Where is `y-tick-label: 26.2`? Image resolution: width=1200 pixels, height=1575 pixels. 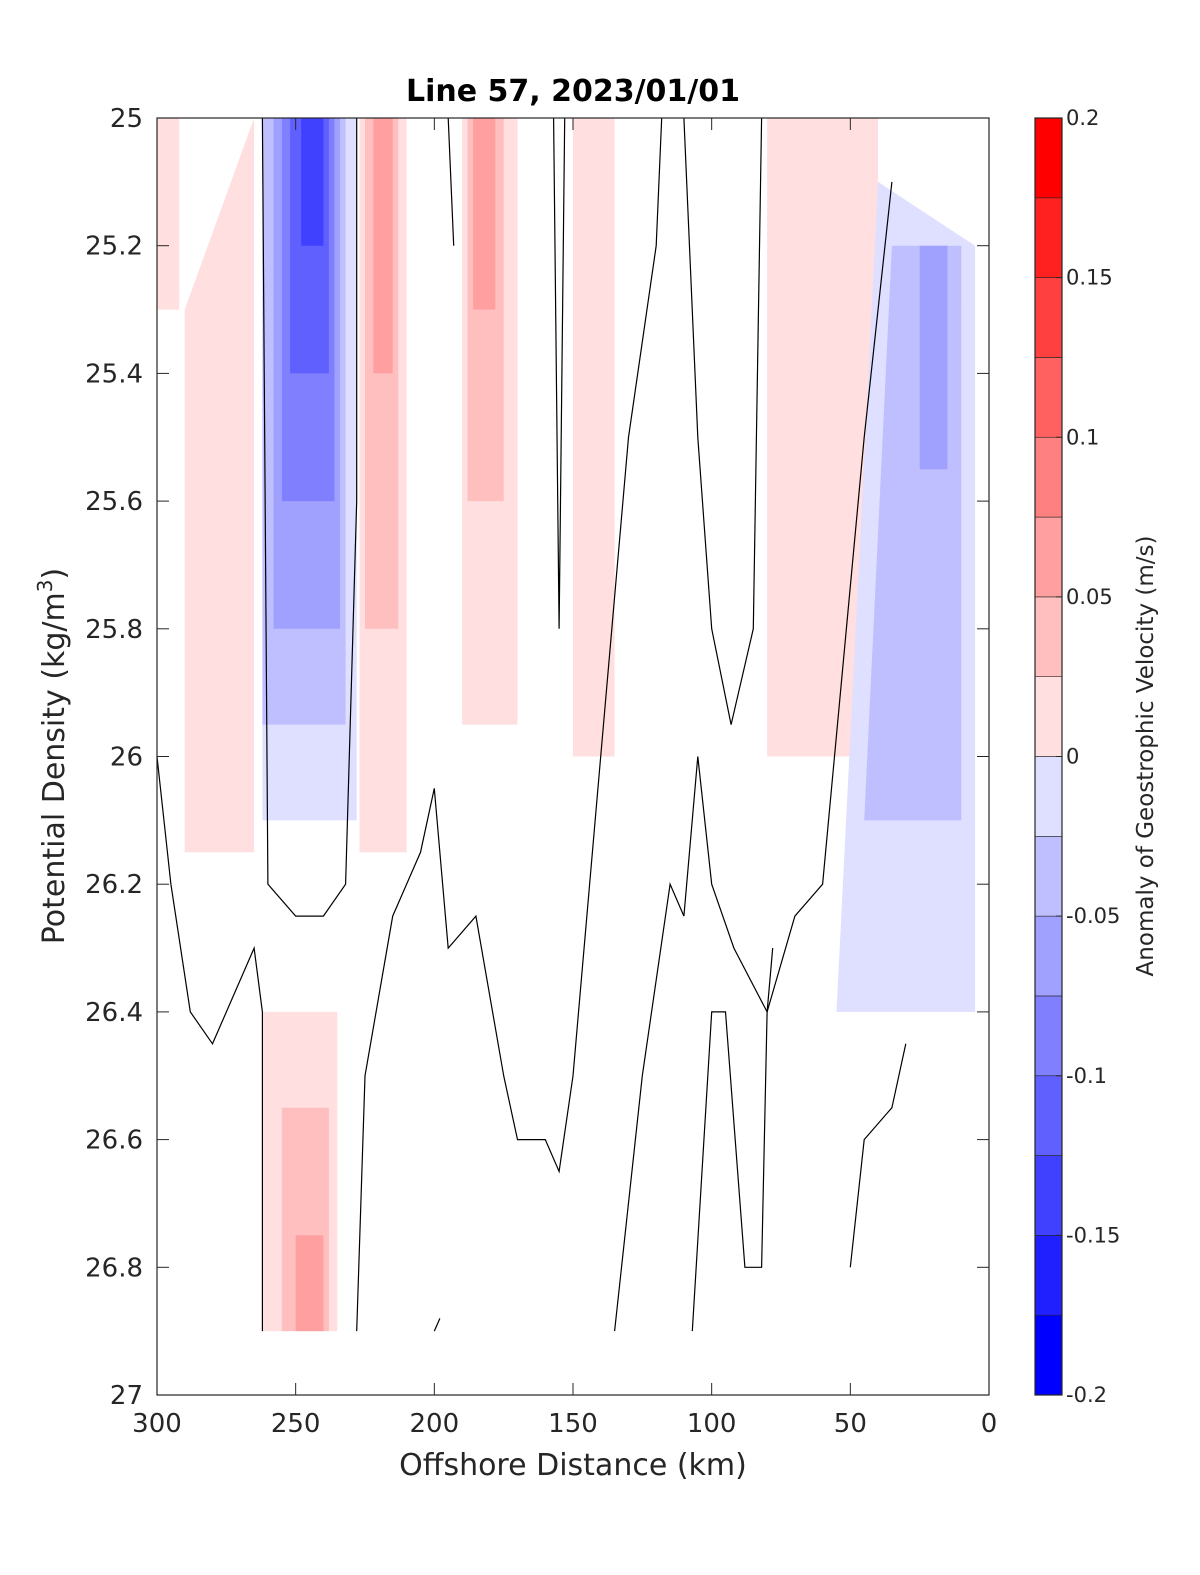
y-tick-label: 26.2 is located at coordinates (114, 885).